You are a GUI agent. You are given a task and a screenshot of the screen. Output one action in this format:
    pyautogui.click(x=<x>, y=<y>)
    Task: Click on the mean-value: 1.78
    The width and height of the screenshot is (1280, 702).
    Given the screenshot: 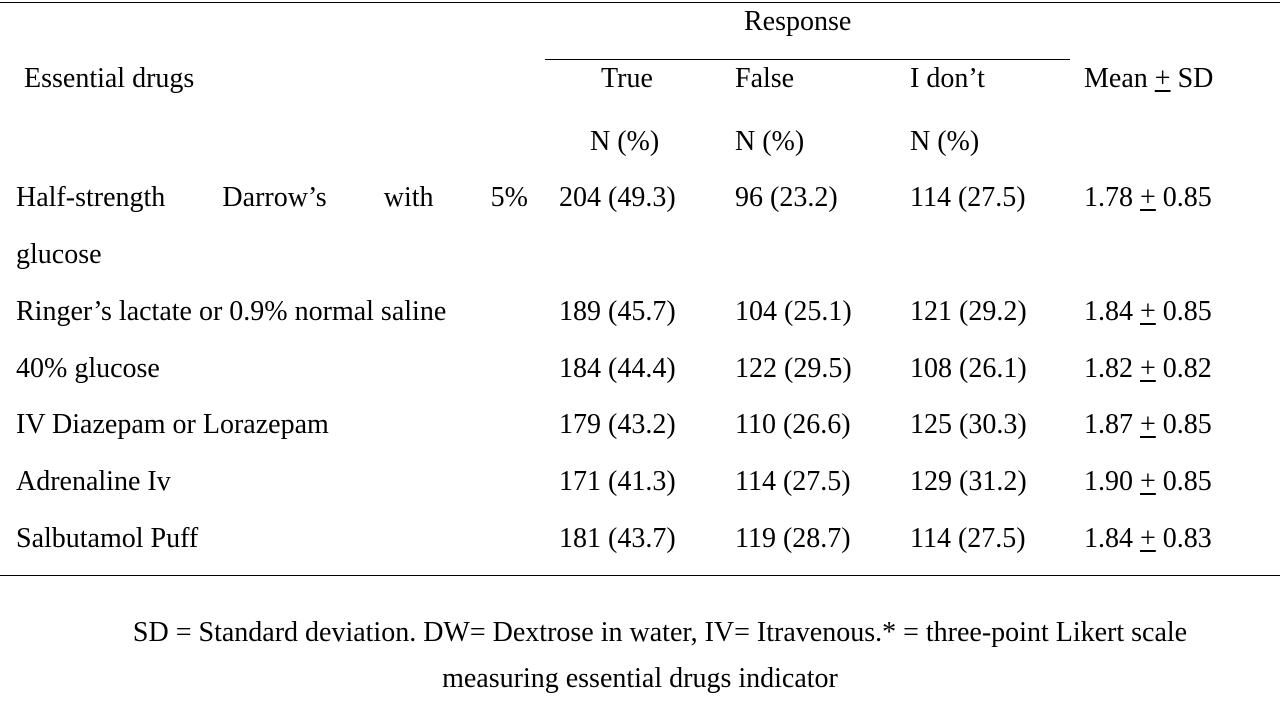 What is the action you would take?
    pyautogui.click(x=1108, y=197)
    